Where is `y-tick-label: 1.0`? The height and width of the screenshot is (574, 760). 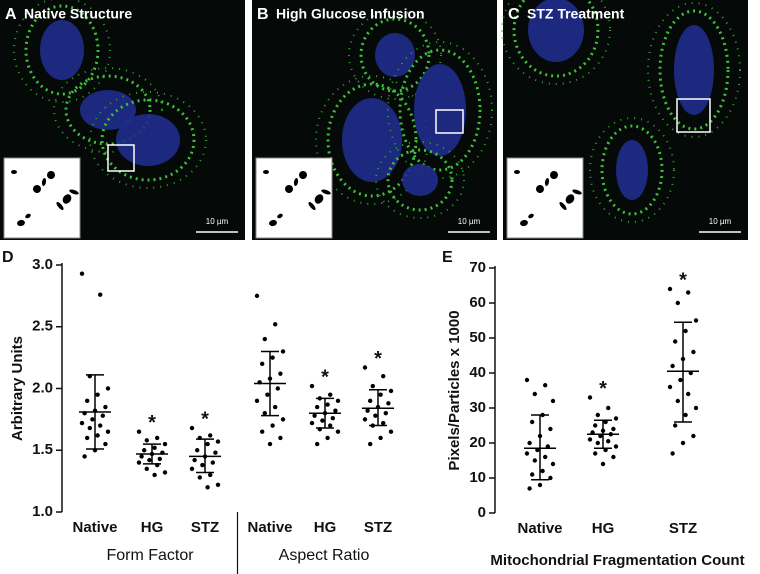
y-tick-label: 1.0 is located at coordinates (42, 511).